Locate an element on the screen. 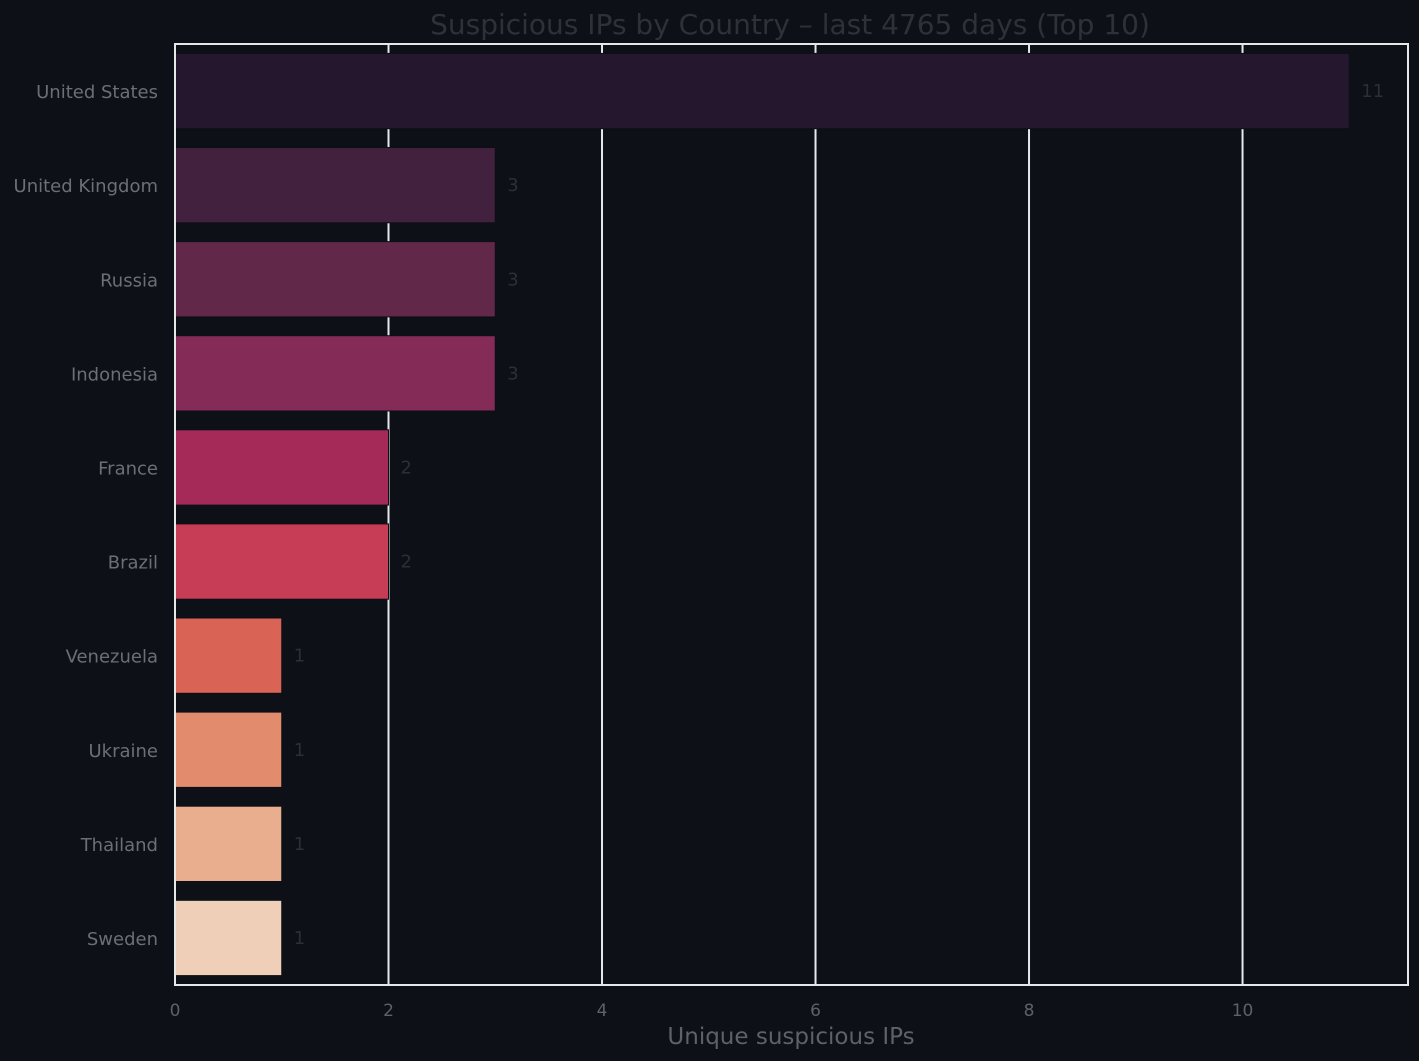 This screenshot has width=1419, height=1061. category-label: Indonesia is located at coordinates (114, 374).